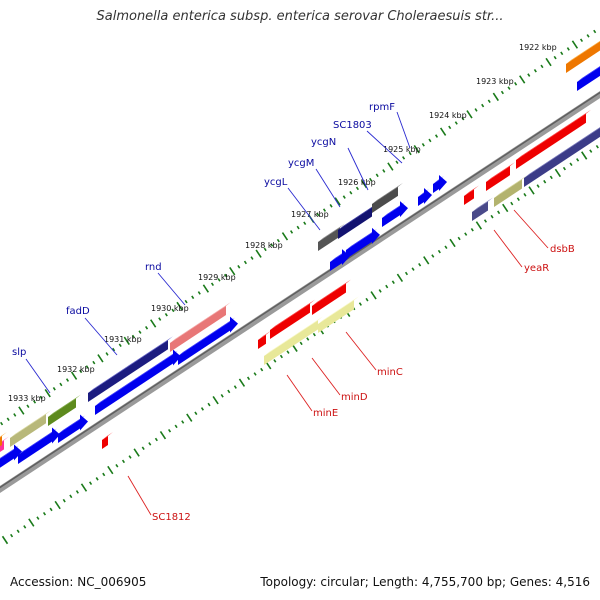  What do you see at coordinates (325, 413) in the screenshot?
I see `reverse-gene-label: minE` at bounding box center [325, 413].